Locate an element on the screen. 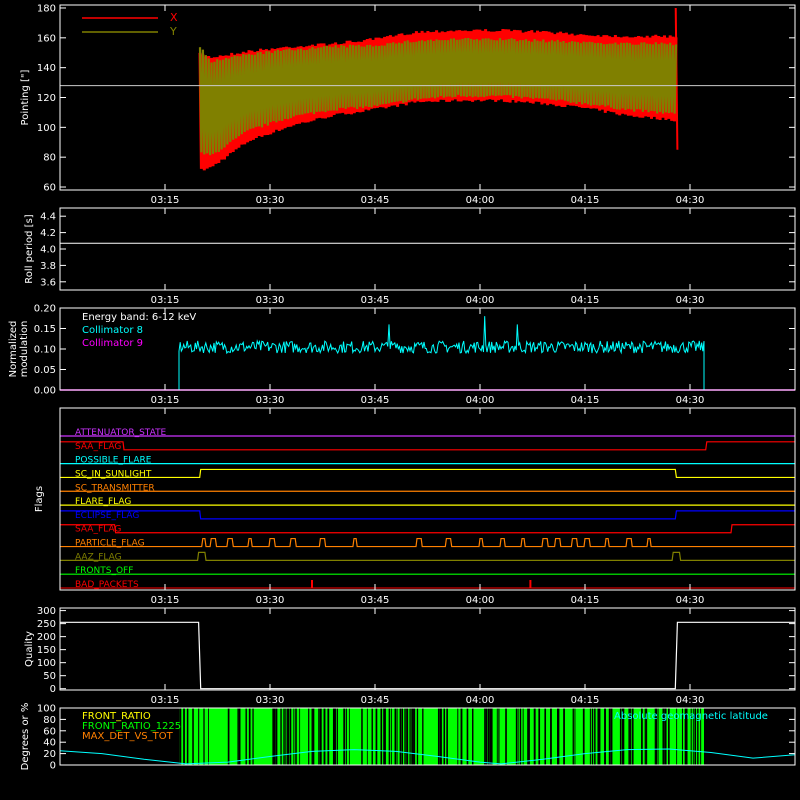  y-axis-label: Degrees or % is located at coordinates (25, 737).